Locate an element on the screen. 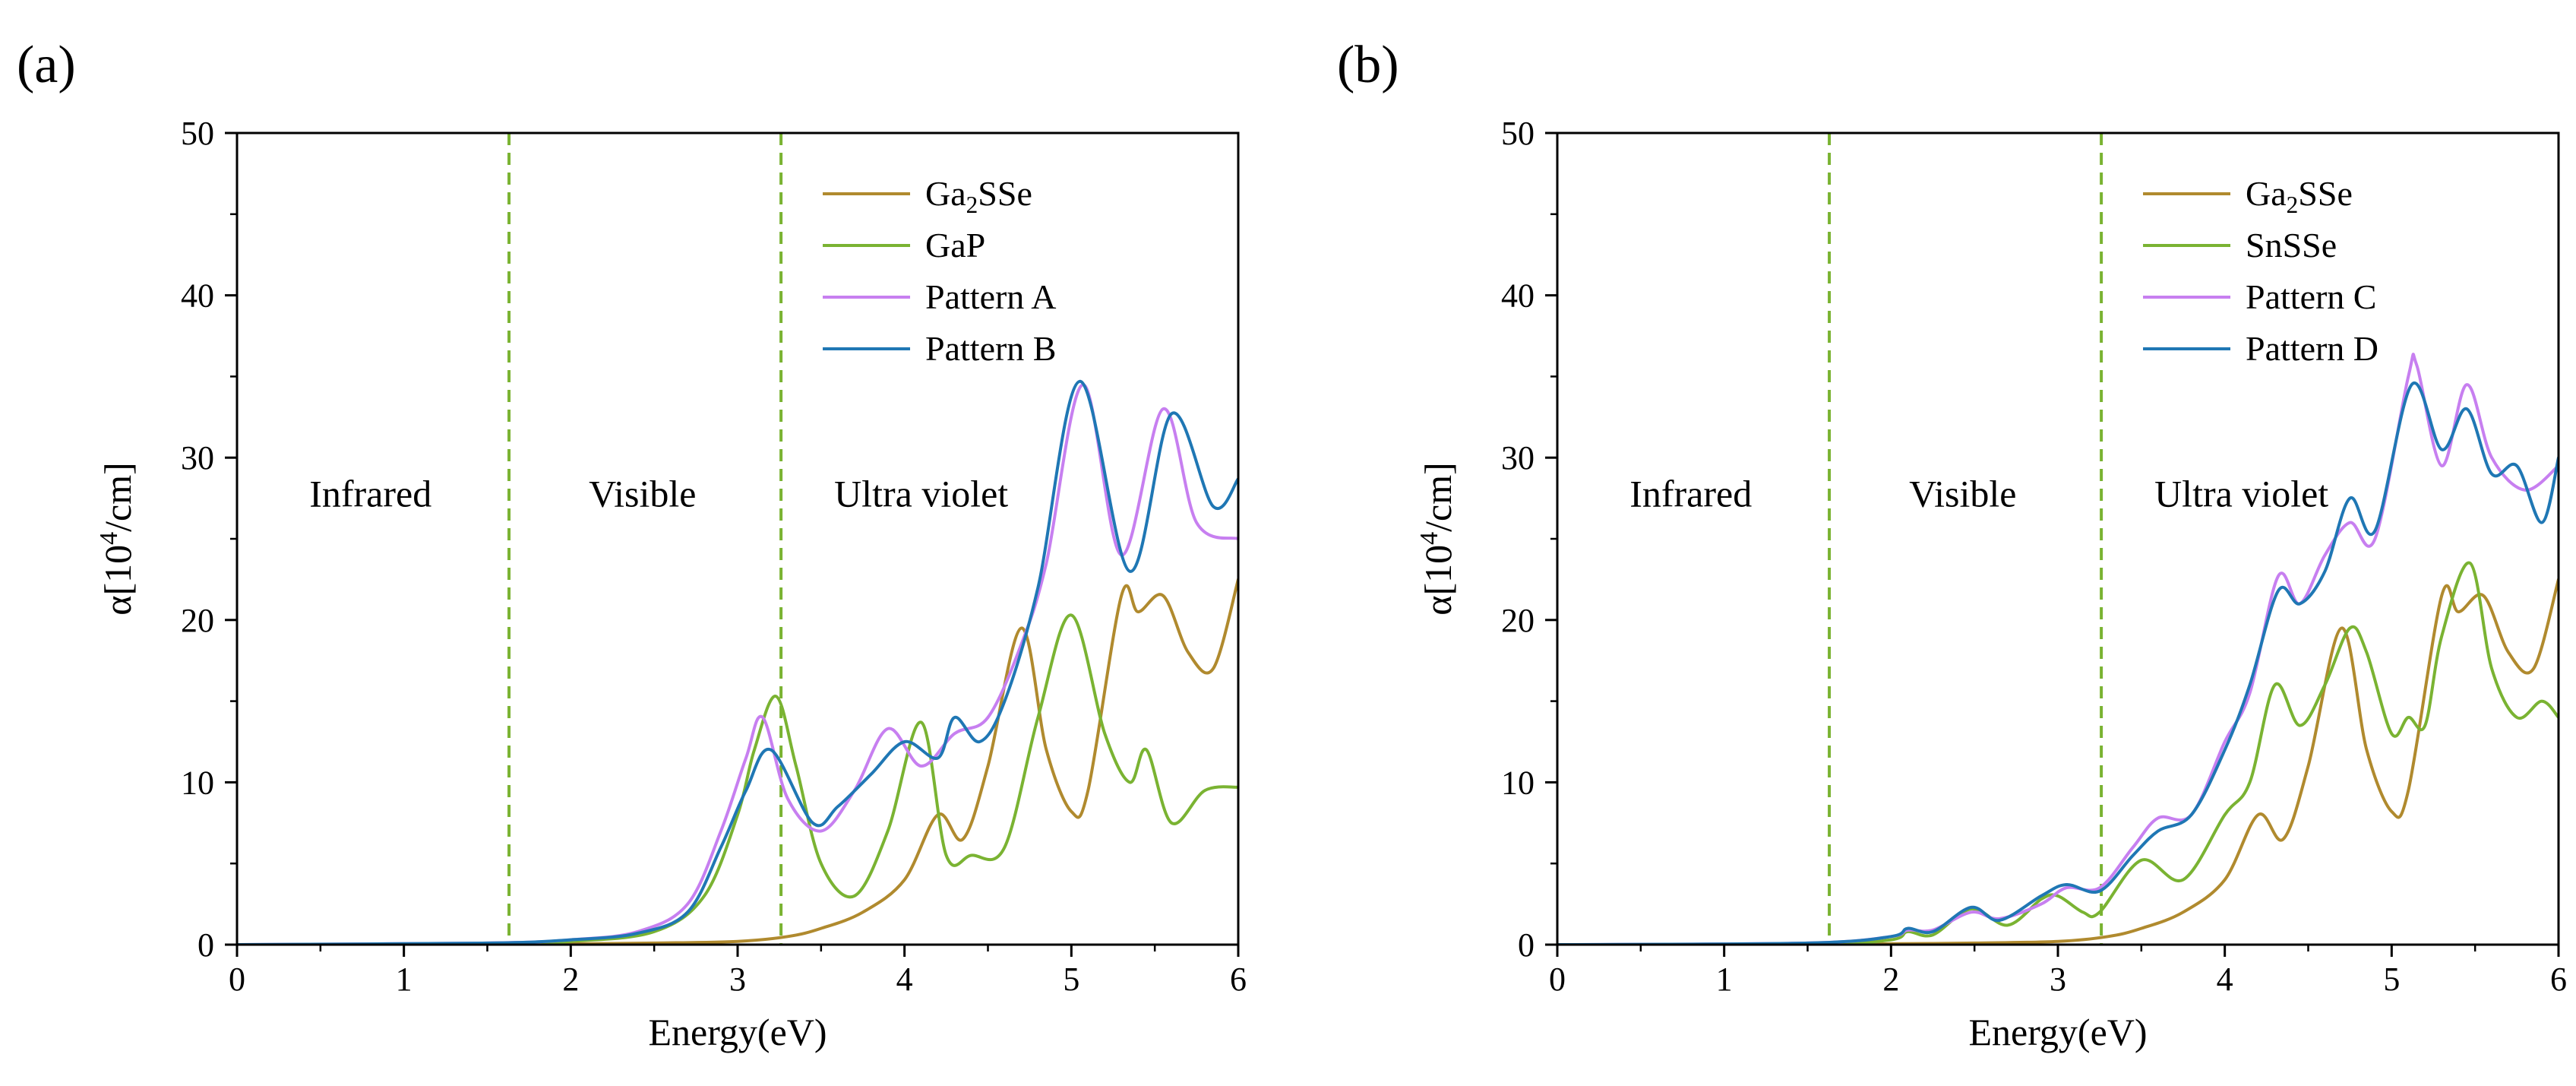  legend-label-part: Pattern D is located at coordinates (2312, 349).